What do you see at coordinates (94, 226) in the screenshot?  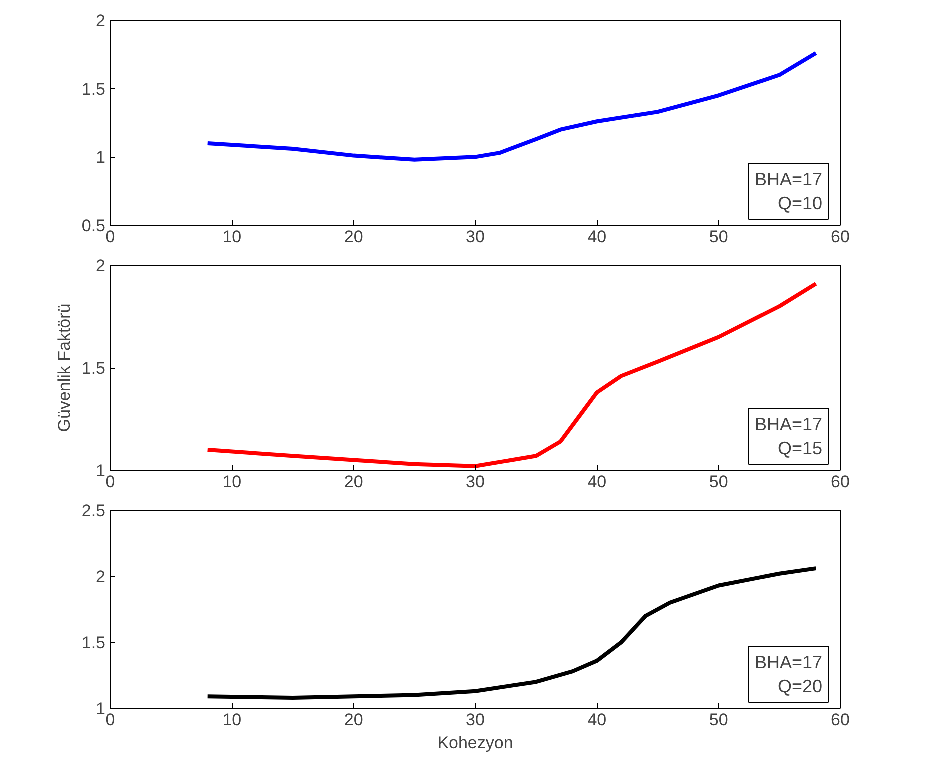 I see `y-tick-label: 0.5` at bounding box center [94, 226].